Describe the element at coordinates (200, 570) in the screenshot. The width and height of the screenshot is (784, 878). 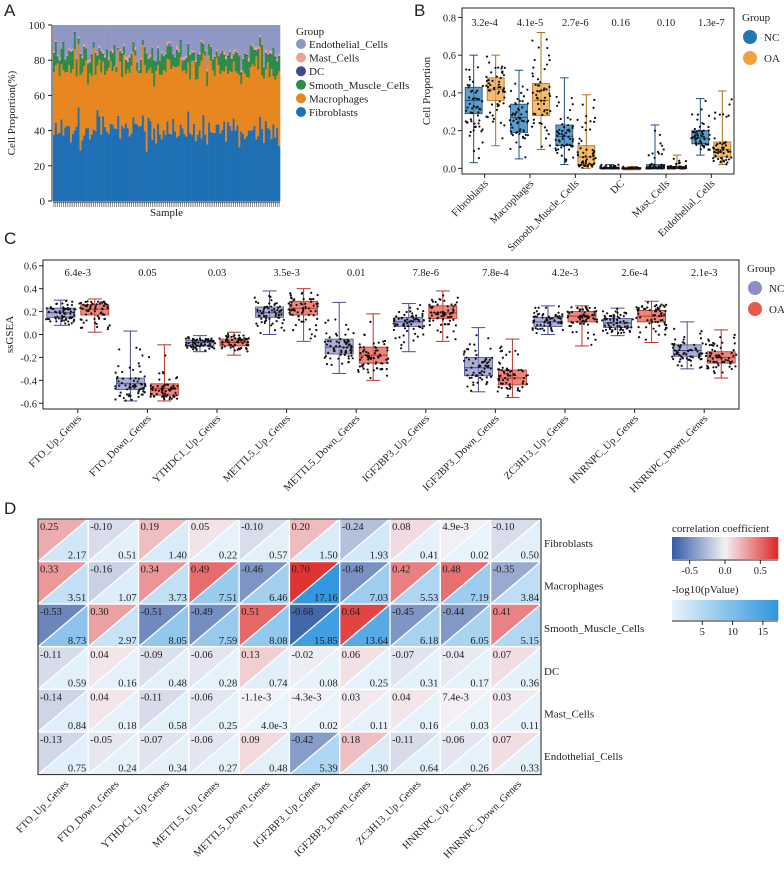
I see `correlation-value: 0.49` at that location.